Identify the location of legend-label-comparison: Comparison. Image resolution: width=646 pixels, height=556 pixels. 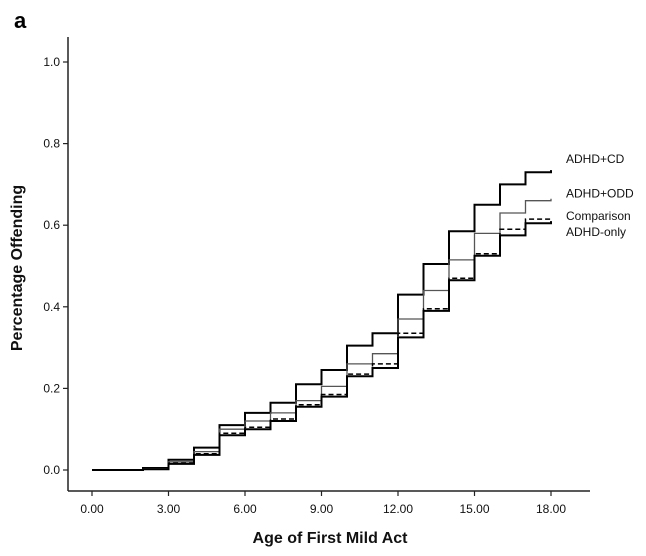
(598, 216).